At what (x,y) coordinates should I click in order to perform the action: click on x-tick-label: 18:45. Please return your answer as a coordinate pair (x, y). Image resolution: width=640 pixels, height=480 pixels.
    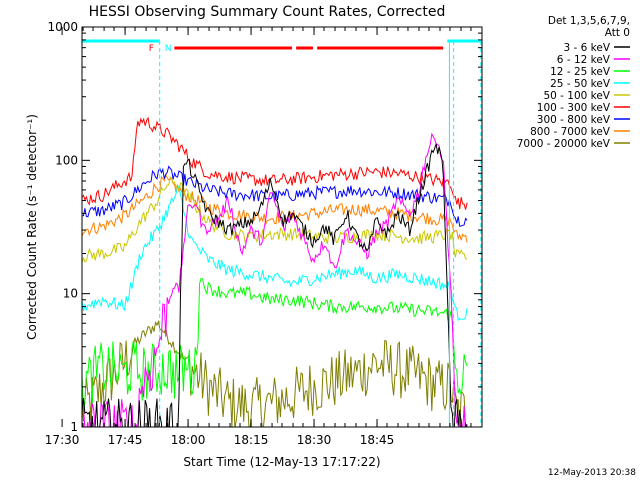
    Looking at the image, I should click on (377, 440).